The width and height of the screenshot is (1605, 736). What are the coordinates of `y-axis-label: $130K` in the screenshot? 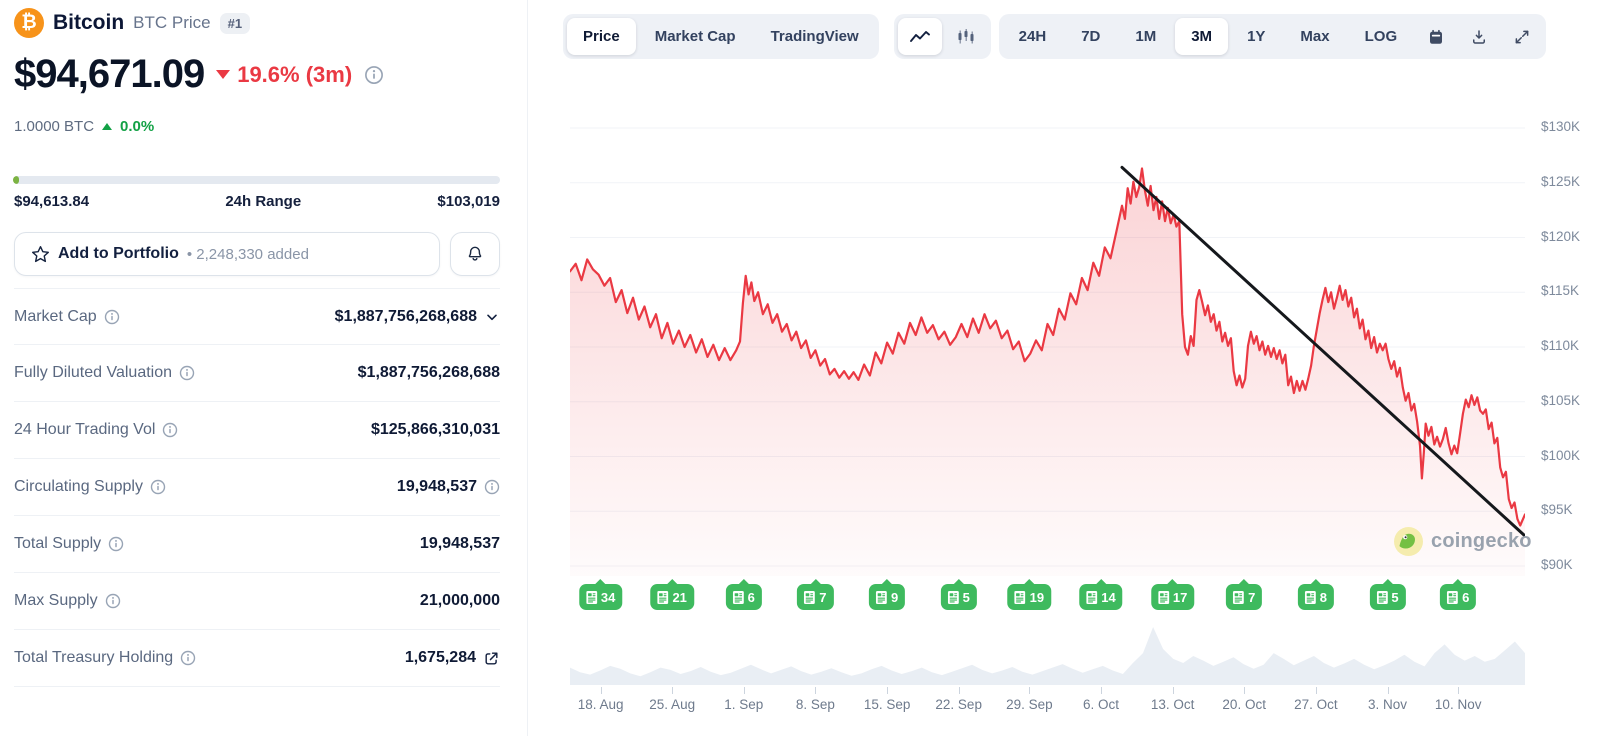 It's located at (1561, 126).